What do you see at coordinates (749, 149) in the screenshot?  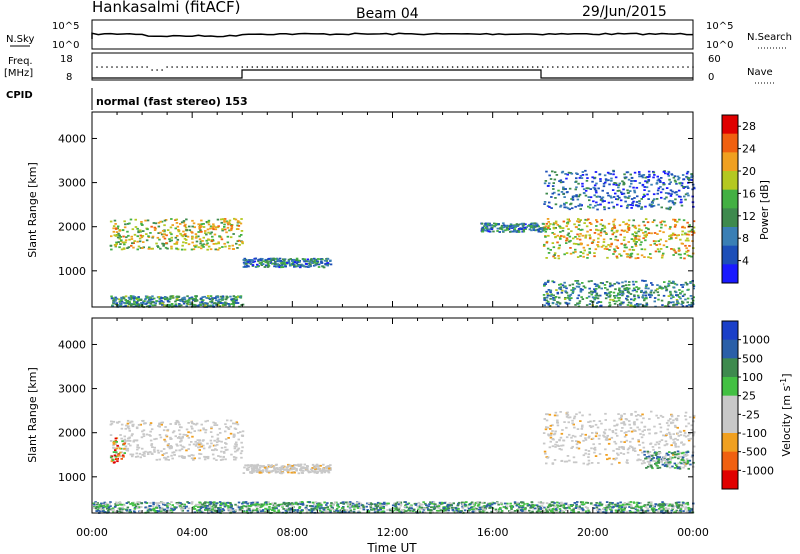 I see `colorbar-tick-label: 24` at bounding box center [749, 149].